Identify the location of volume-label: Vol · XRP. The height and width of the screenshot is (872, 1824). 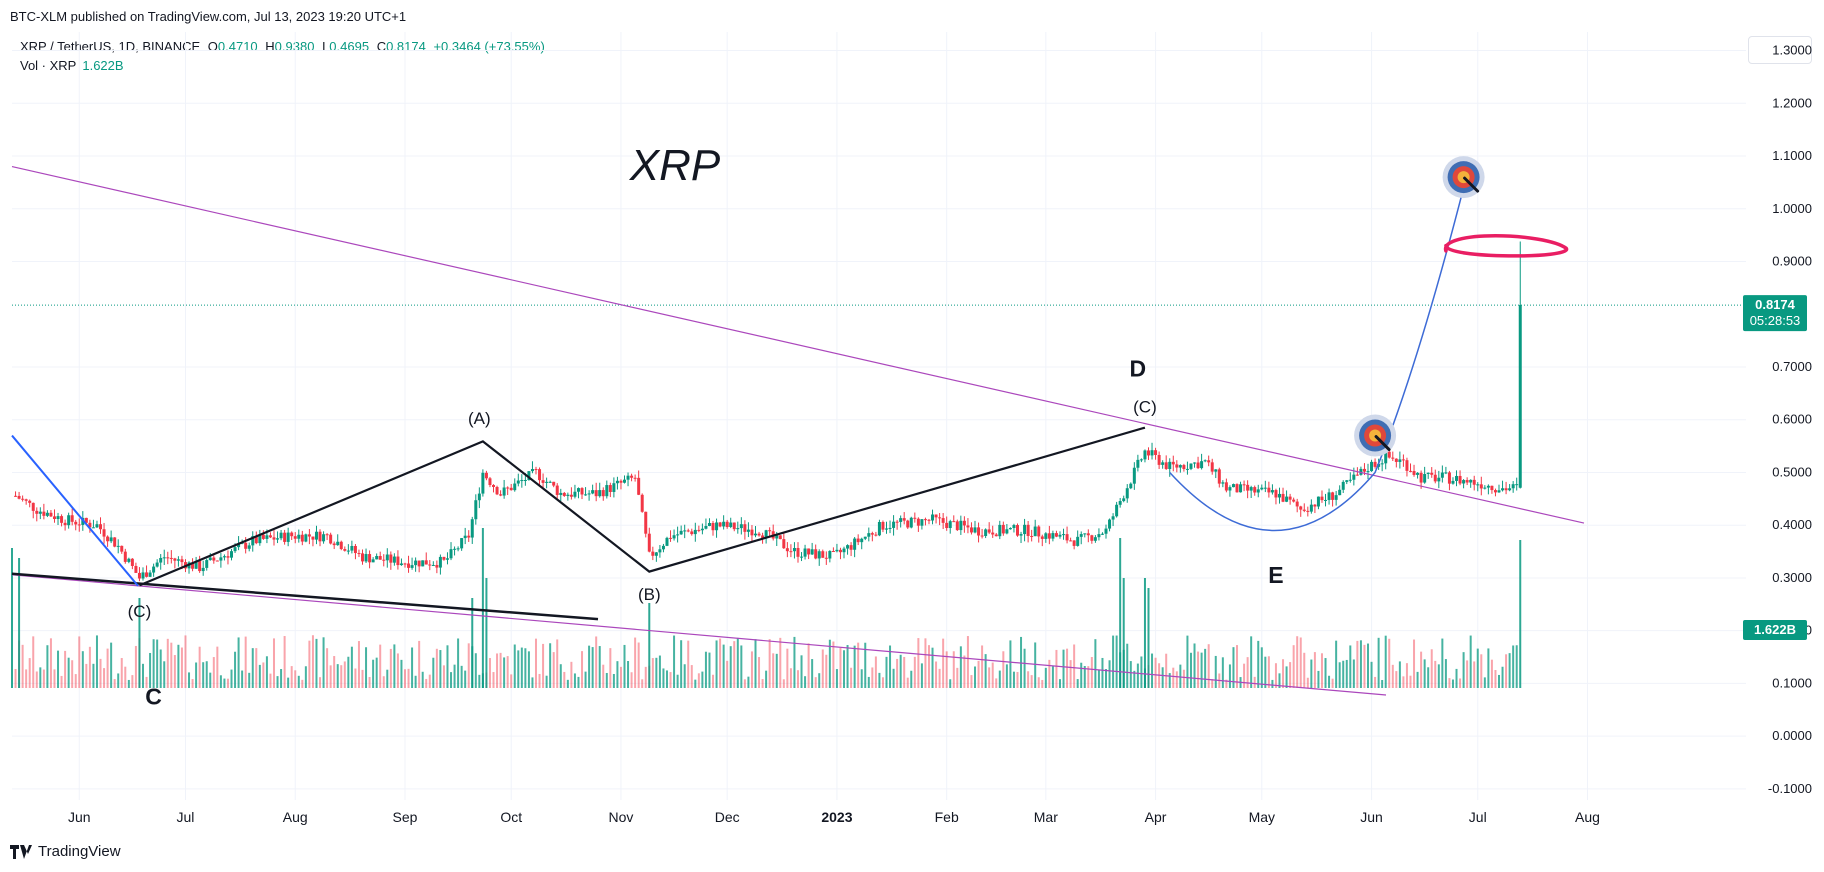
(48, 65).